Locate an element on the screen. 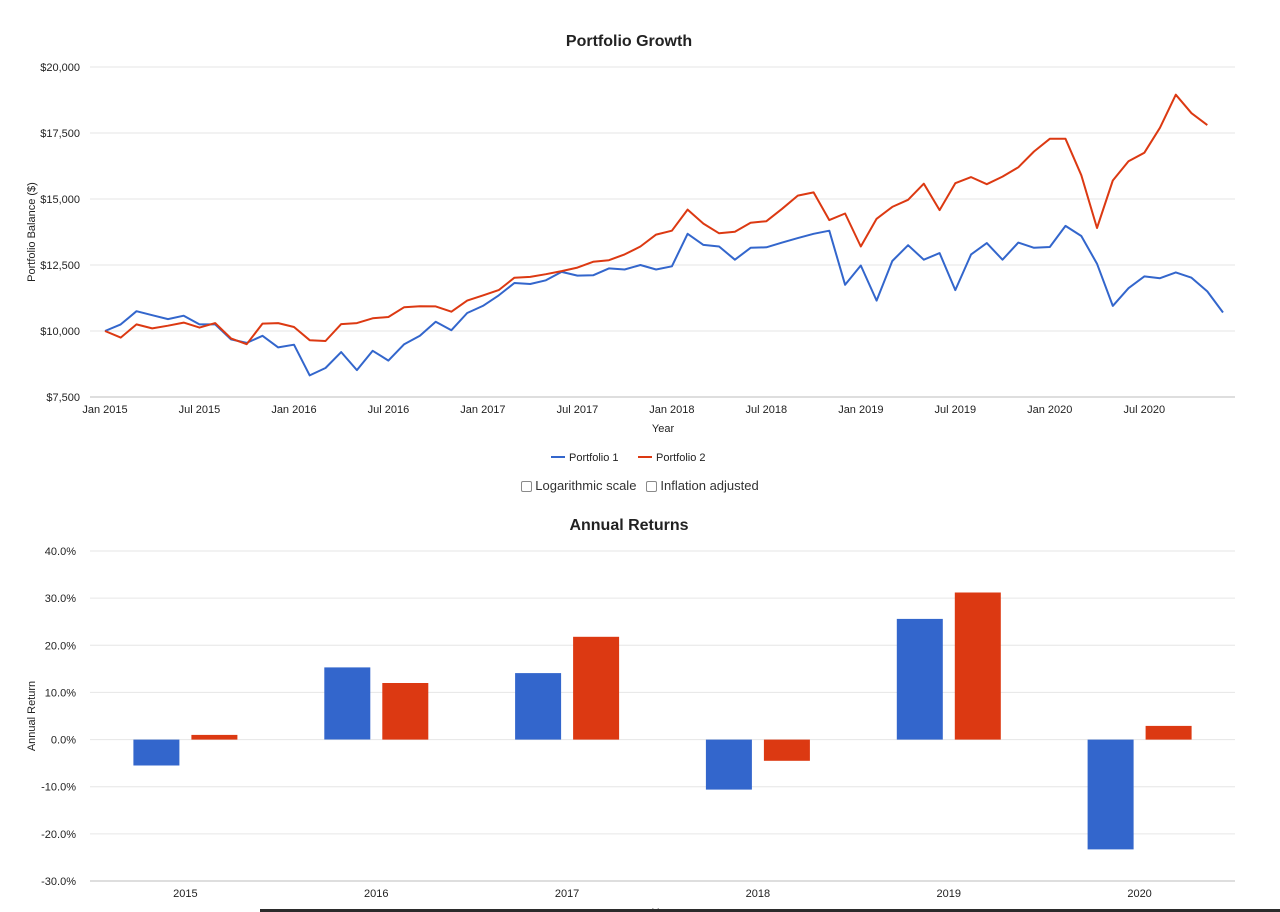  x-tick-label: Jan 2015 is located at coordinates (104, 410).